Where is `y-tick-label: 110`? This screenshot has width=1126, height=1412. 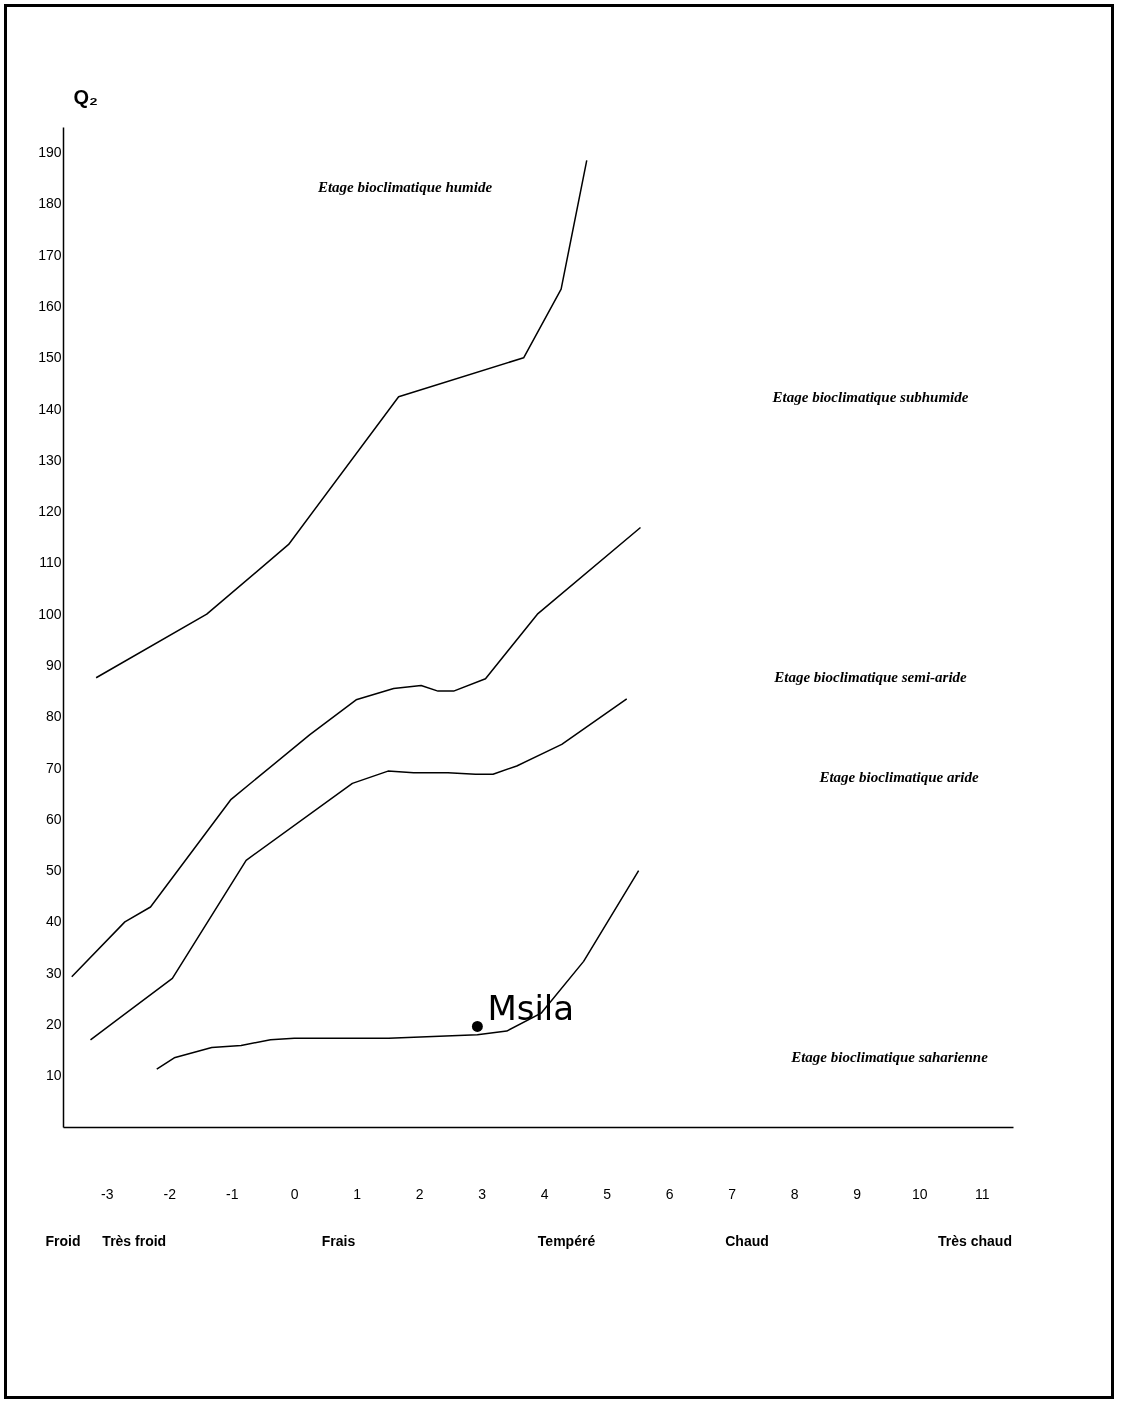 y-tick-label: 110 is located at coordinates (50, 562).